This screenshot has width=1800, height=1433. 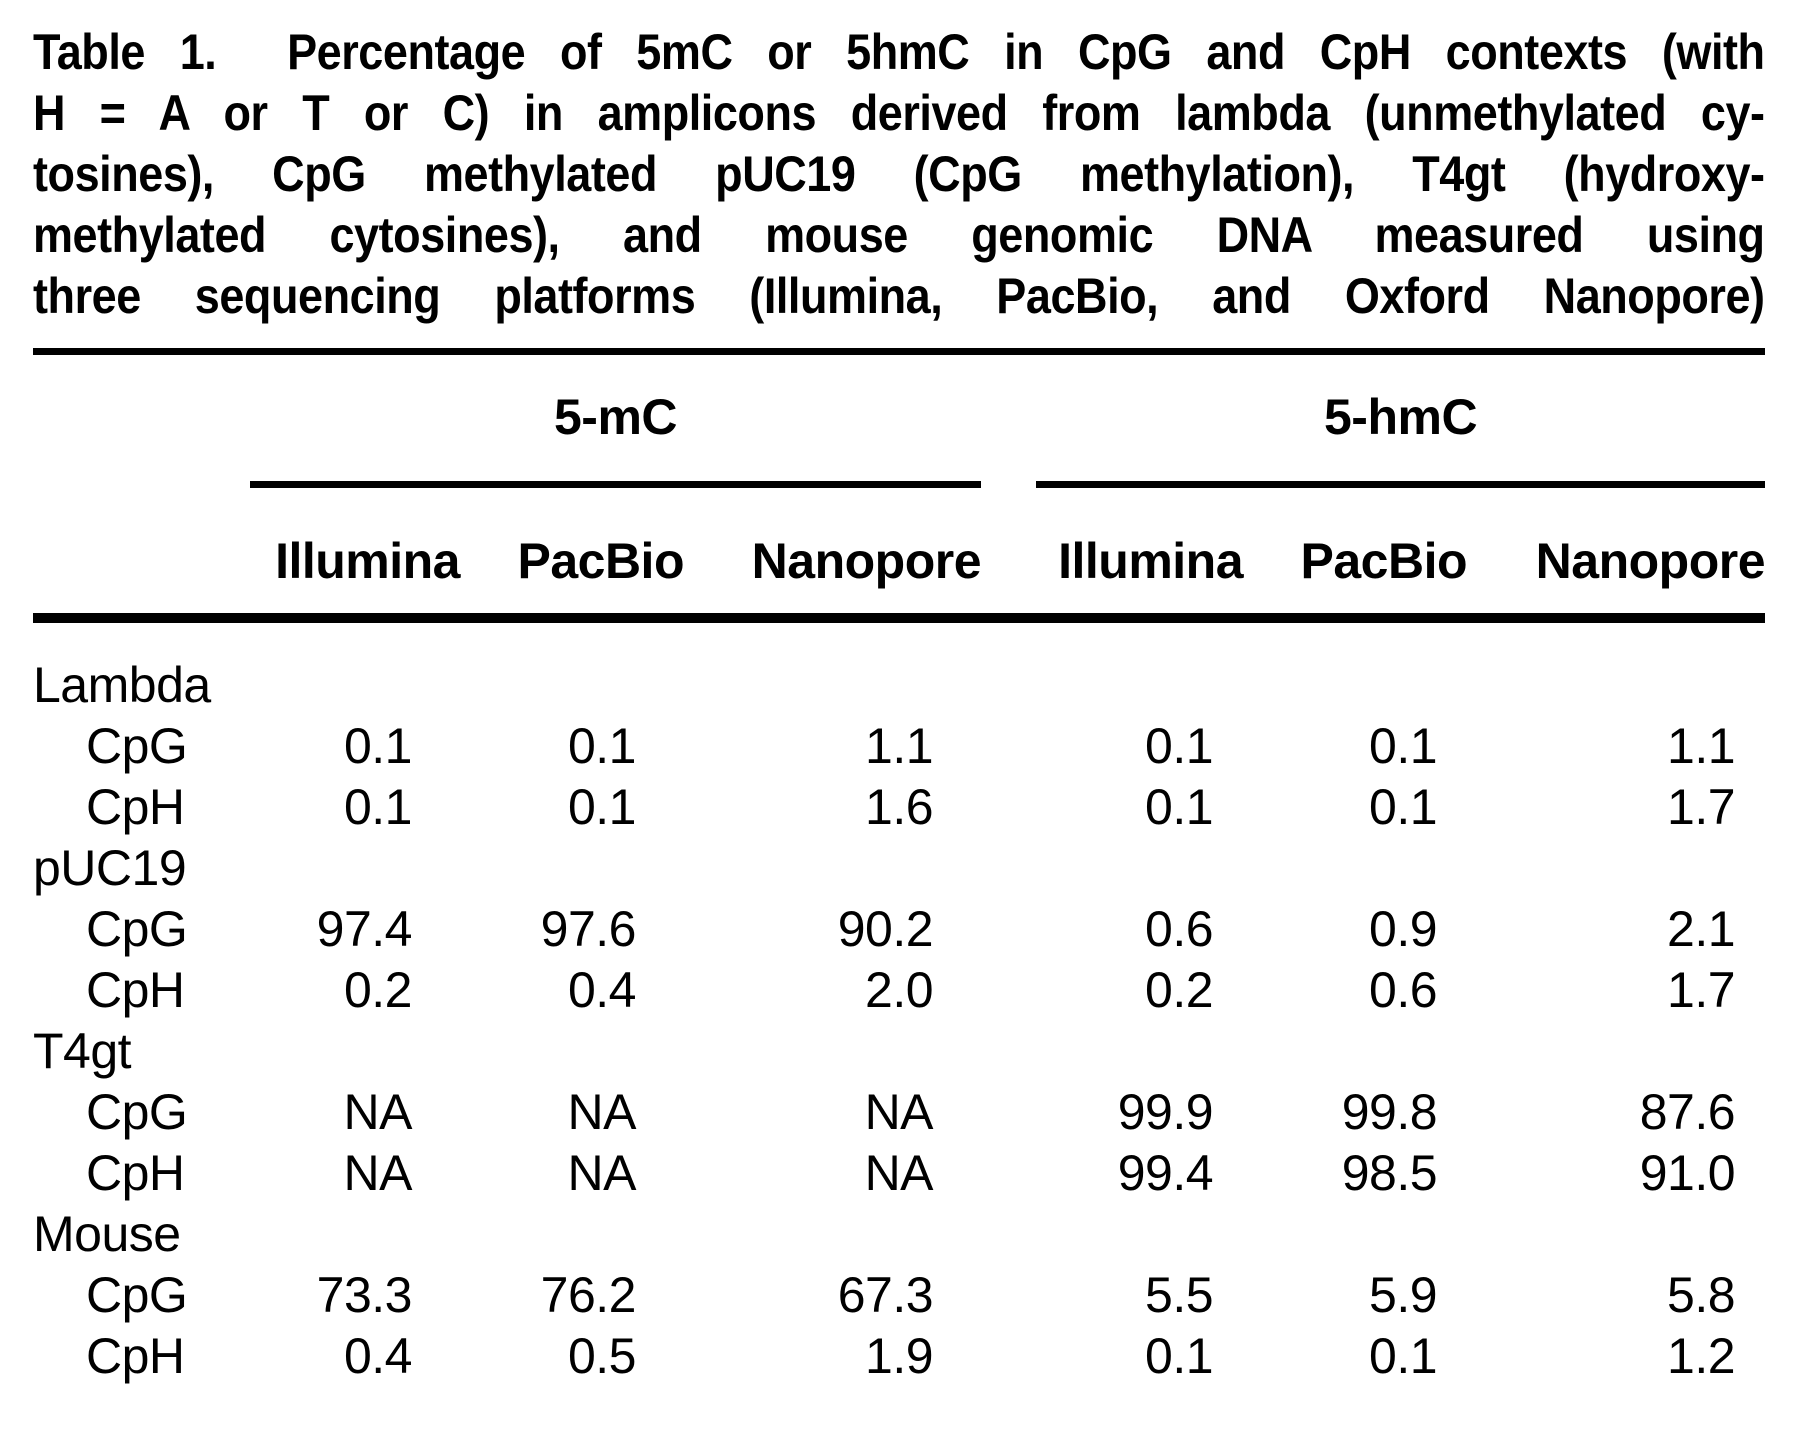 What do you see at coordinates (110, 868) in the screenshot?
I see `row-group-label: pUC19` at bounding box center [110, 868].